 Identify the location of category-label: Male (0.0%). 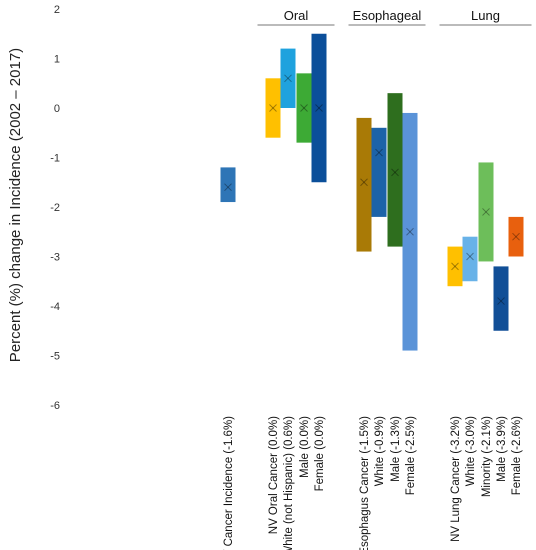
(305, 447).